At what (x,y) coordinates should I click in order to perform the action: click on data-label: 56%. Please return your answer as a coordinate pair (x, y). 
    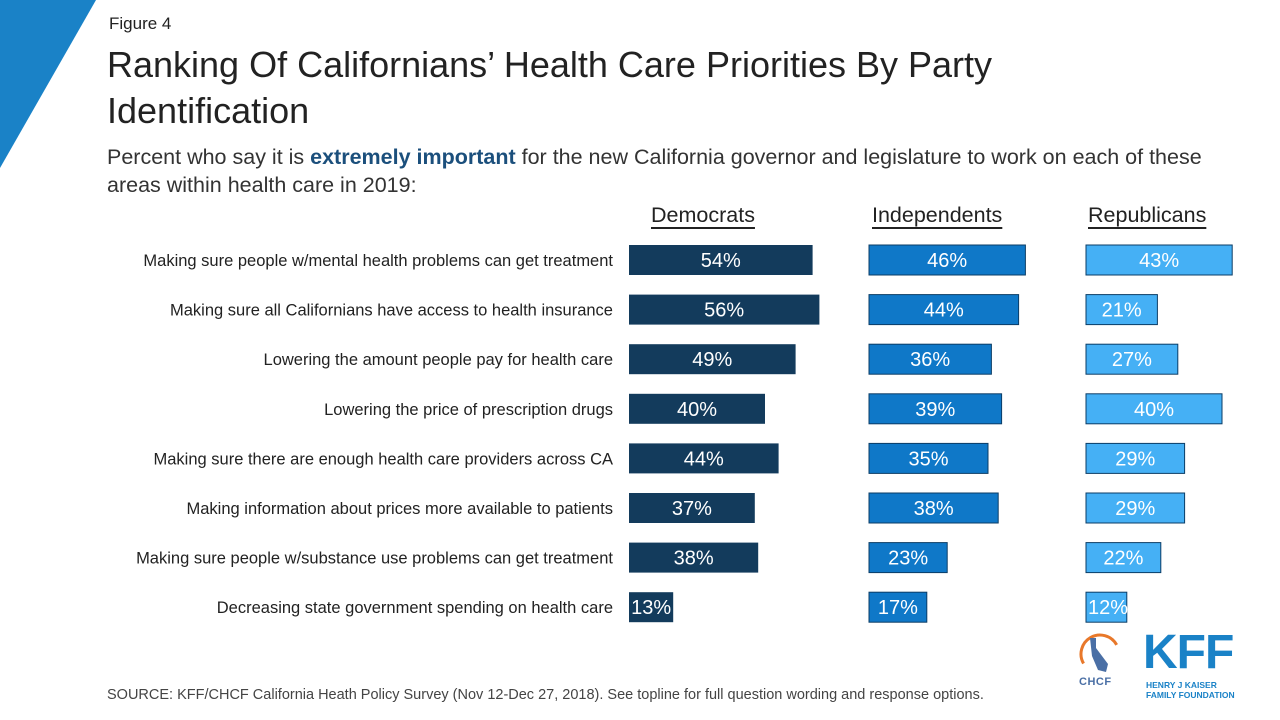
    Looking at the image, I should click on (724, 311).